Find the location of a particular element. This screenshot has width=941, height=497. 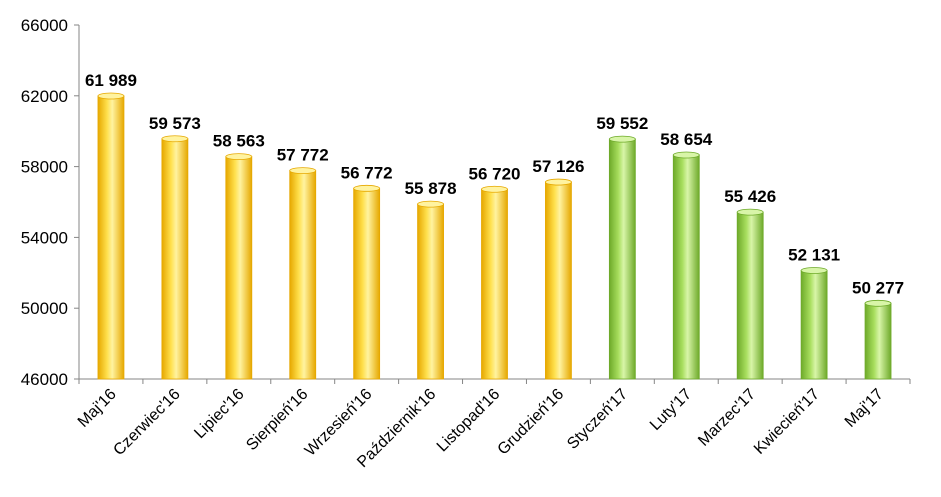

x-tick-label: Sierpień'16 is located at coordinates (277, 420).